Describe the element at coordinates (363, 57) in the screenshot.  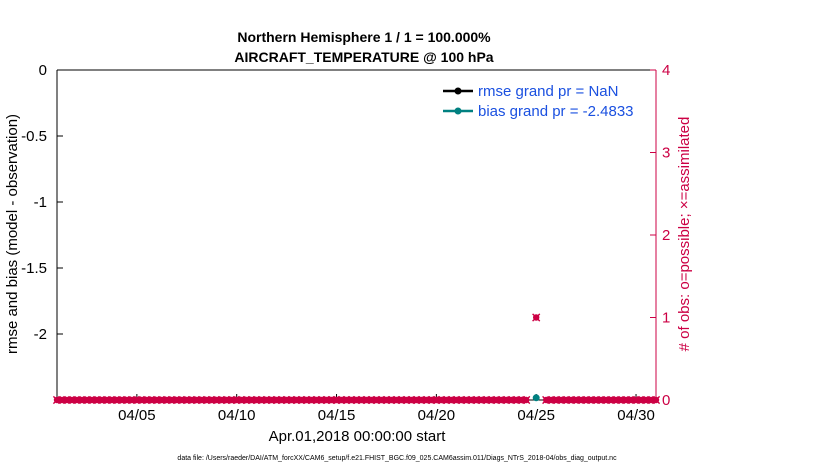
I see `chart-subtitle: AIRCRAFT_TEMPERATURE @ 100 hPa` at that location.